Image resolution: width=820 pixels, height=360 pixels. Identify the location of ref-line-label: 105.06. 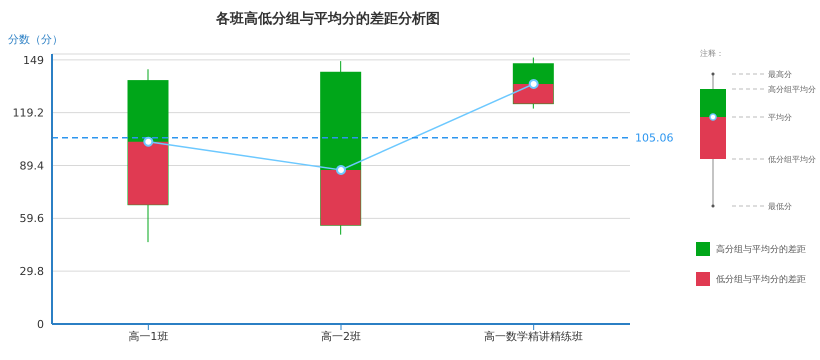
(654, 138).